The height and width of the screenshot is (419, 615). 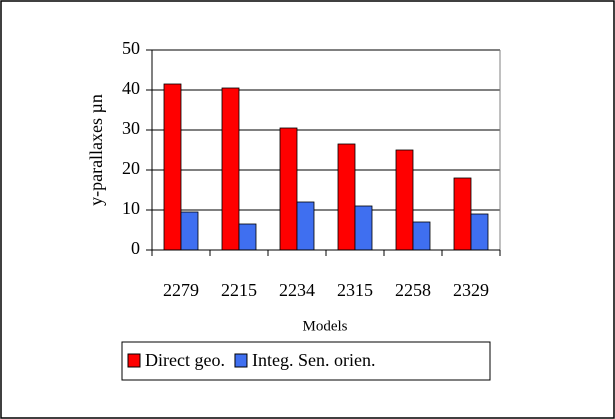 What do you see at coordinates (131, 88) in the screenshot?
I see `y-tick-label: 40` at bounding box center [131, 88].